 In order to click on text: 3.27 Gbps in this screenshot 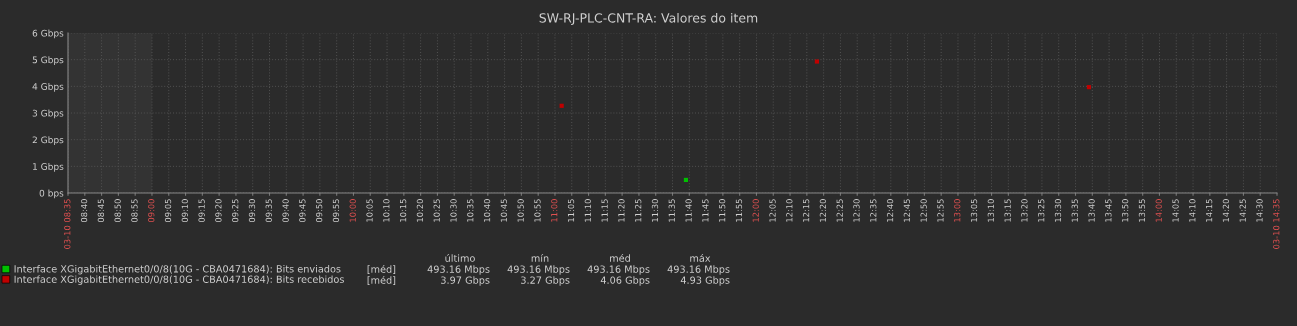, I will do `click(545, 281)`.